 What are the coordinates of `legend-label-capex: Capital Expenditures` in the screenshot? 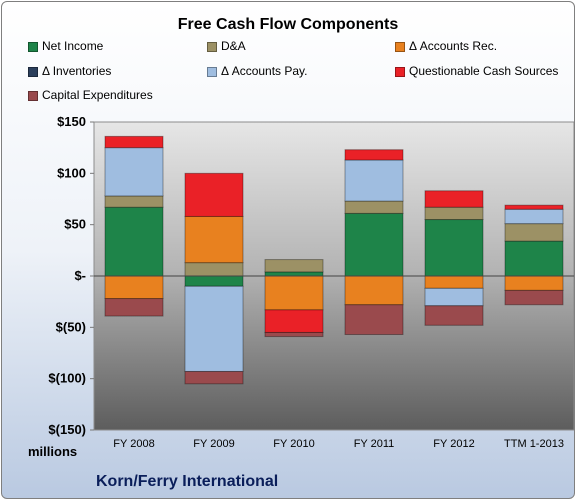 It's located at (97, 95).